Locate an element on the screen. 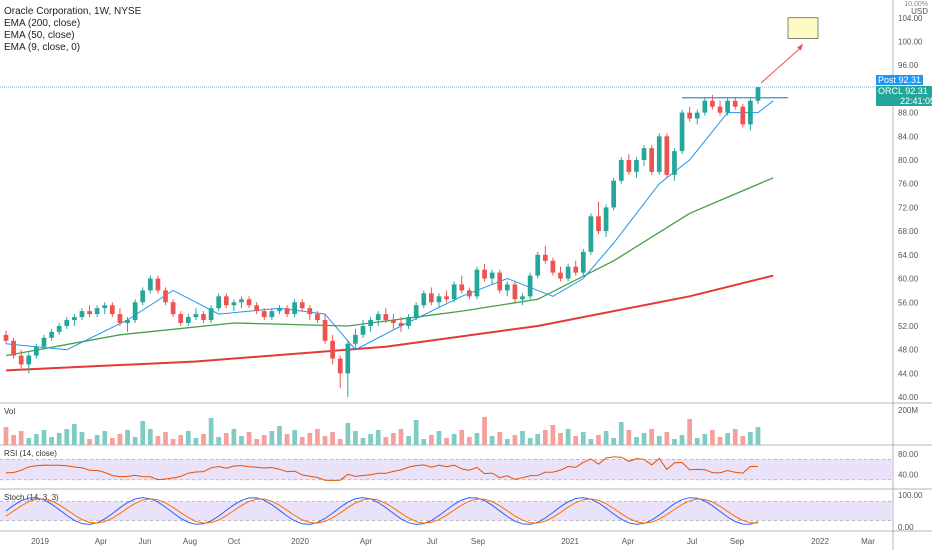  time-tick-label: 2022 is located at coordinates (820, 541).